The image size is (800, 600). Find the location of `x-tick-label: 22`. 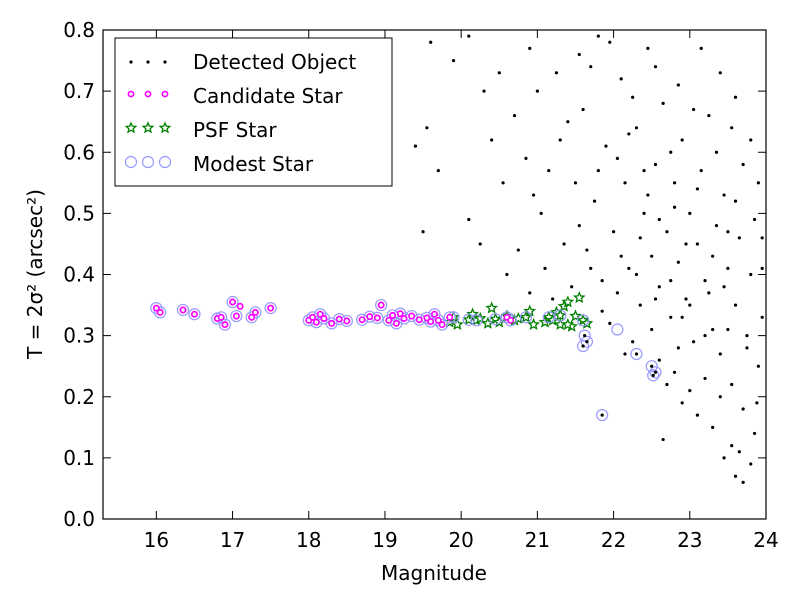

x-tick-label: 22 is located at coordinates (613, 540).